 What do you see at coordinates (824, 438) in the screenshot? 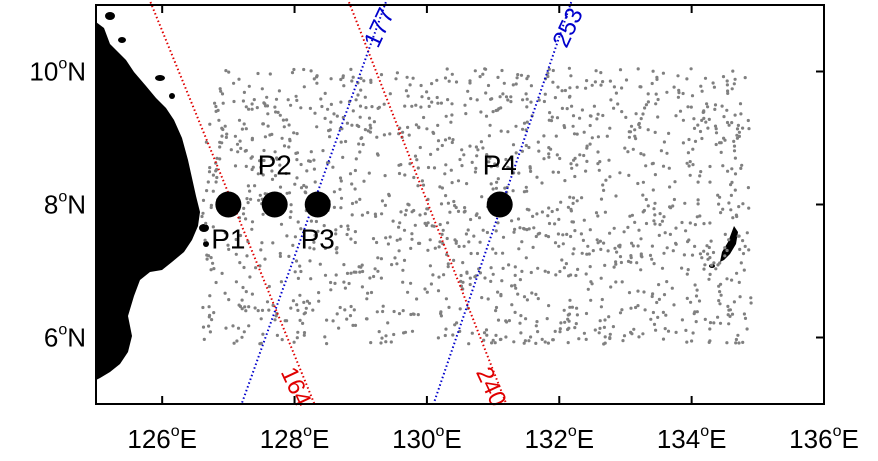
I see `x-tick-label: 136oE` at bounding box center [824, 438].